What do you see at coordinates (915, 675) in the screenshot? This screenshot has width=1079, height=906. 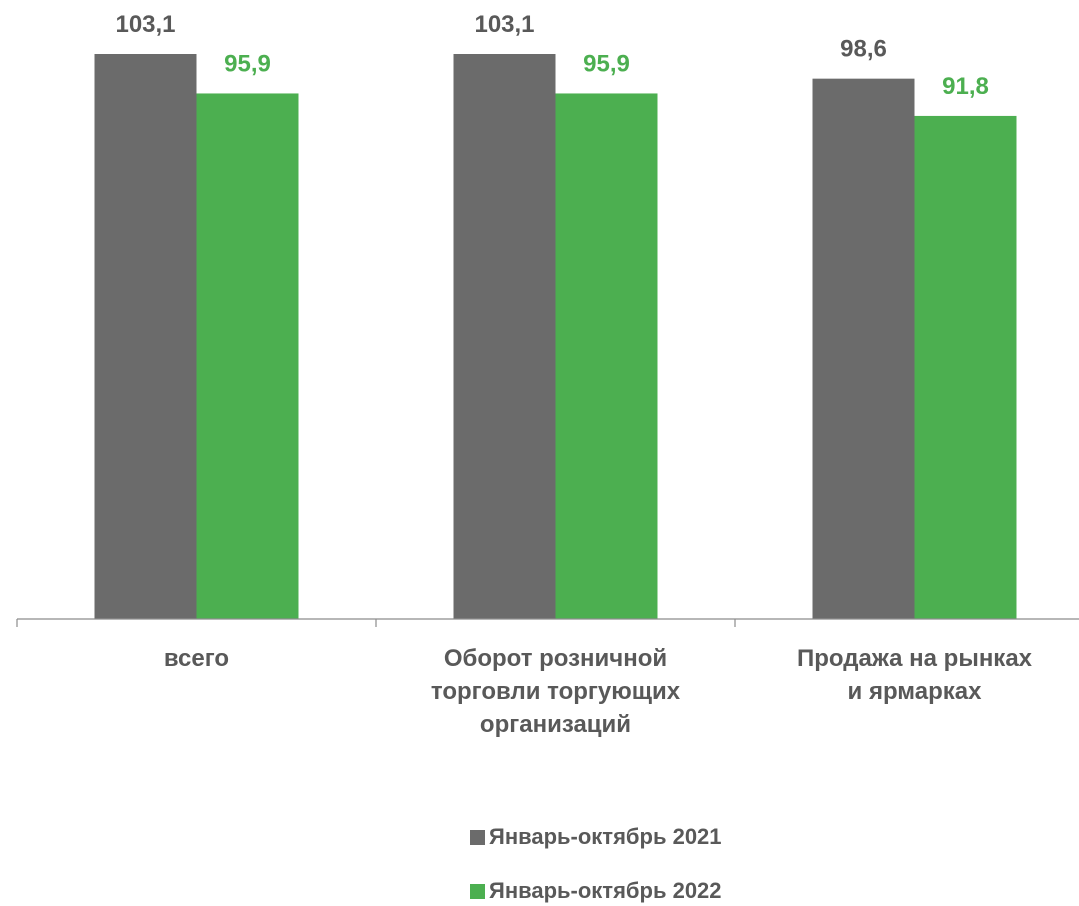 I see `category-label-2: Продажа на рынках и ярмарках` at bounding box center [915, 675].